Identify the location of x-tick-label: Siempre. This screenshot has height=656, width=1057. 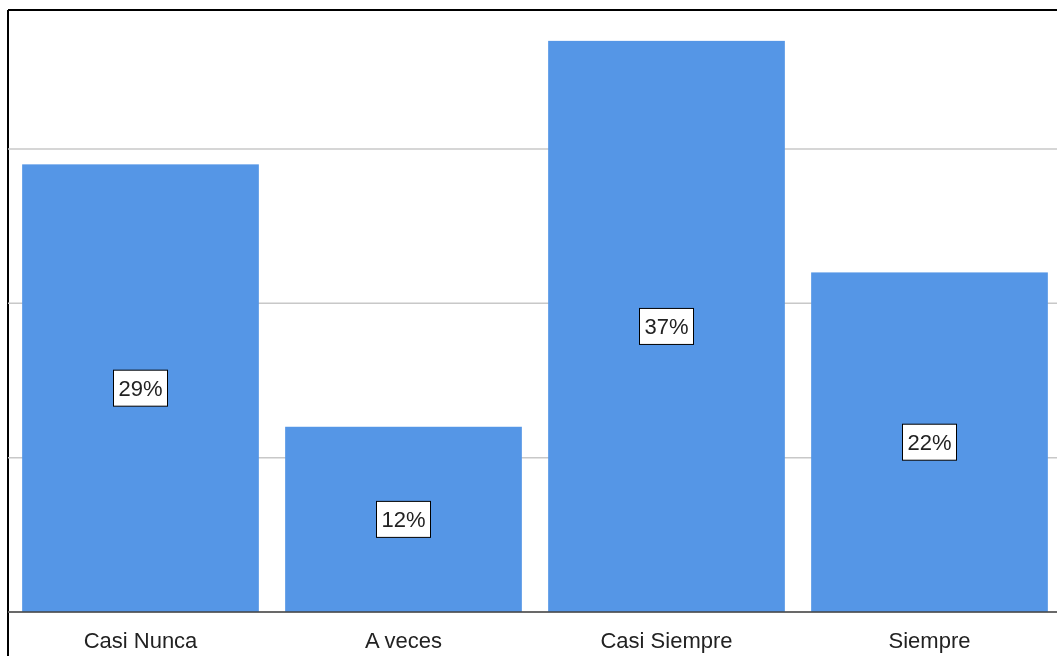
(929, 640).